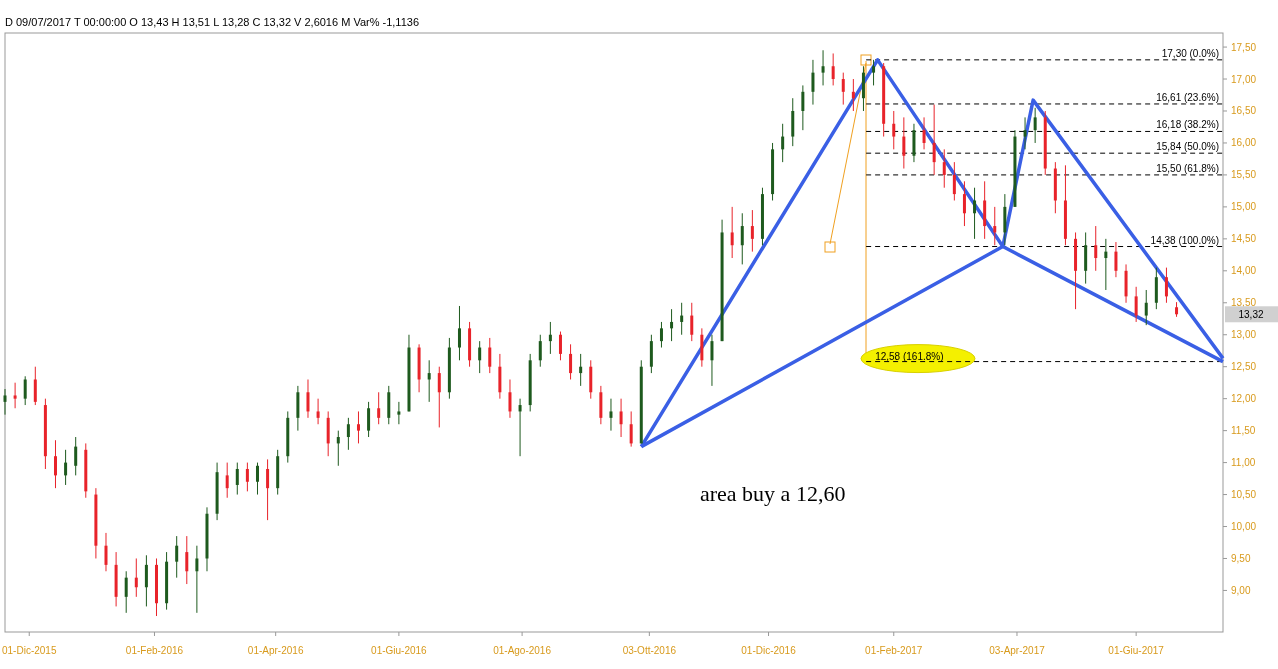  I want to click on ref-line-label: 16,61 (23.6%), so click(1187, 97).